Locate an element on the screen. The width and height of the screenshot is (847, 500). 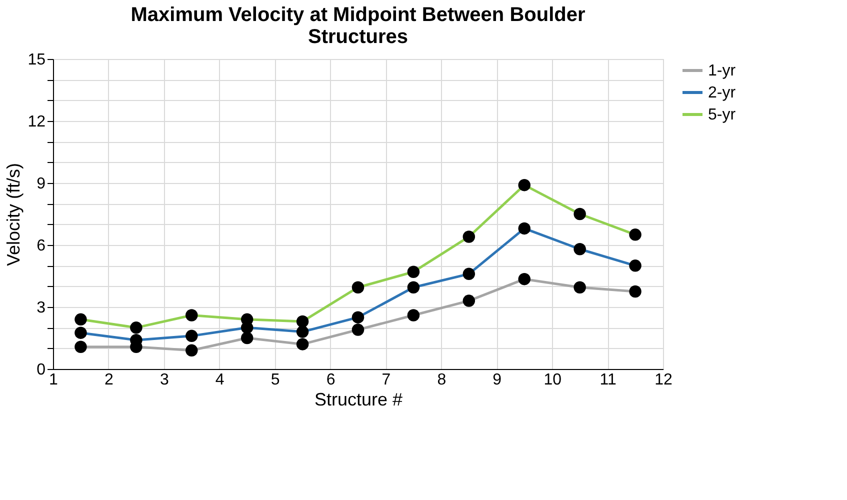
y-tick-label: 3 is located at coordinates (41, 308).